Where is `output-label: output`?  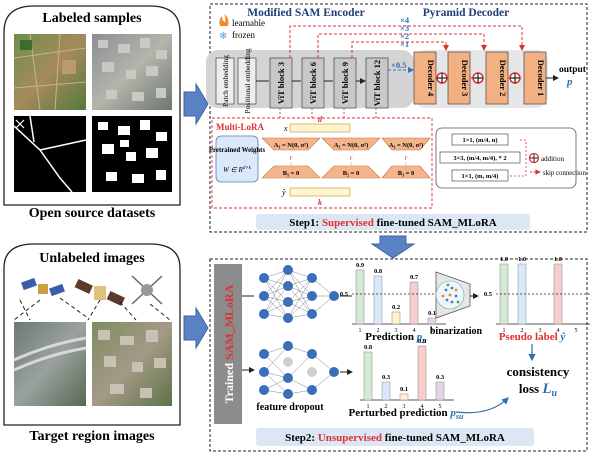
output-label: output is located at coordinates (573, 70).